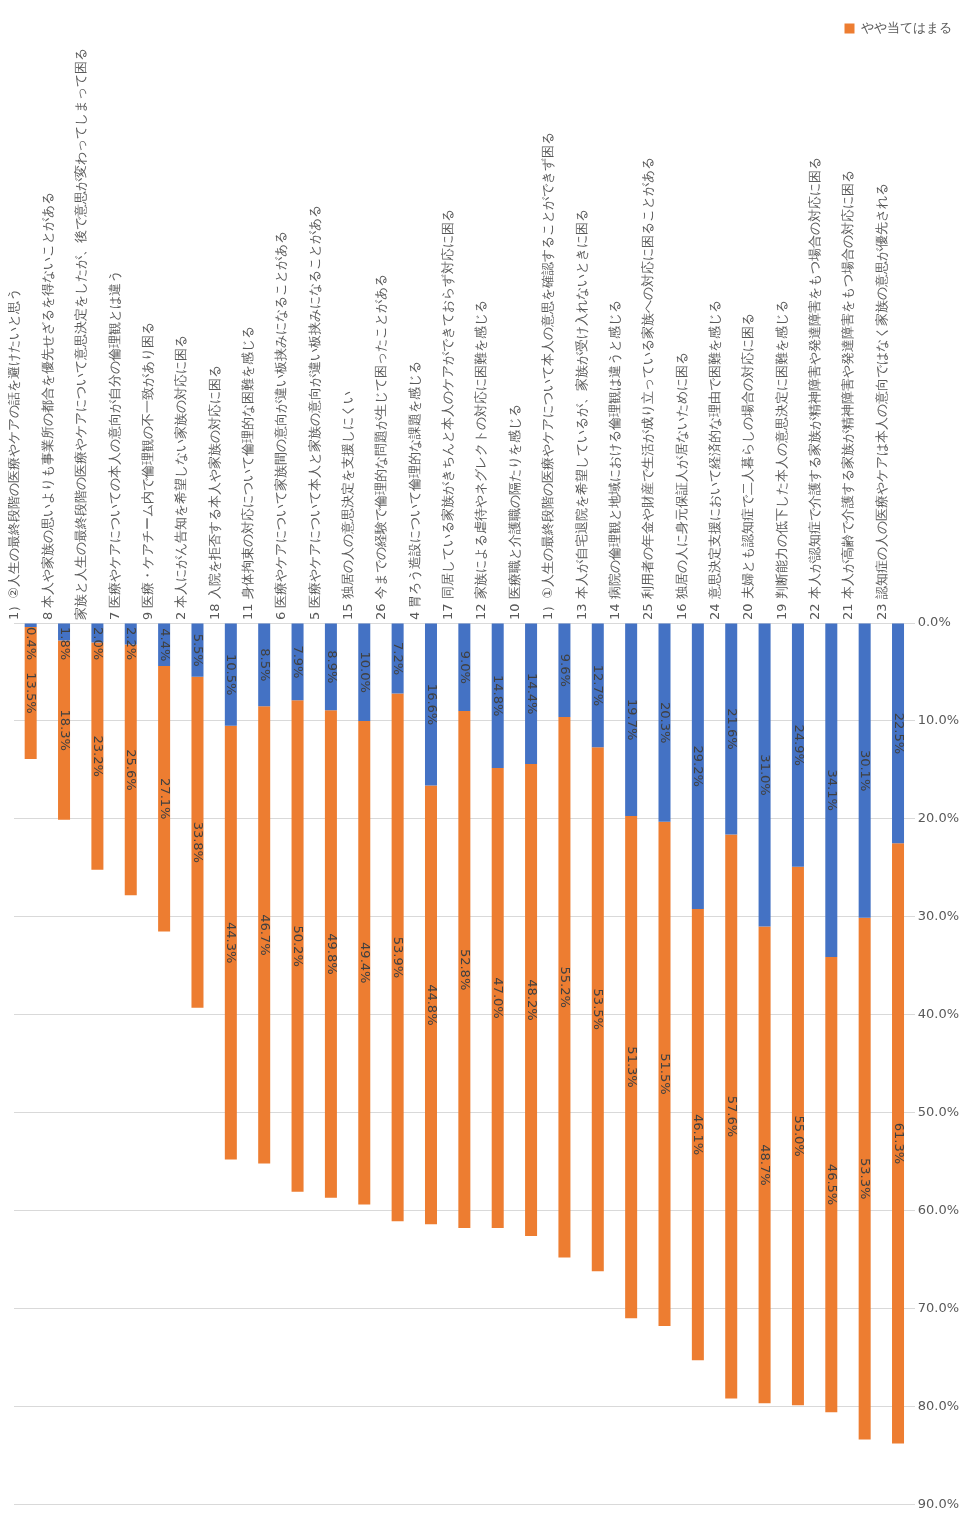 Image resolution: width=976 pixels, height=1523 pixels. Describe the element at coordinates (332, 667) in the screenshot. I see `data-label: 8.9%` at that location.